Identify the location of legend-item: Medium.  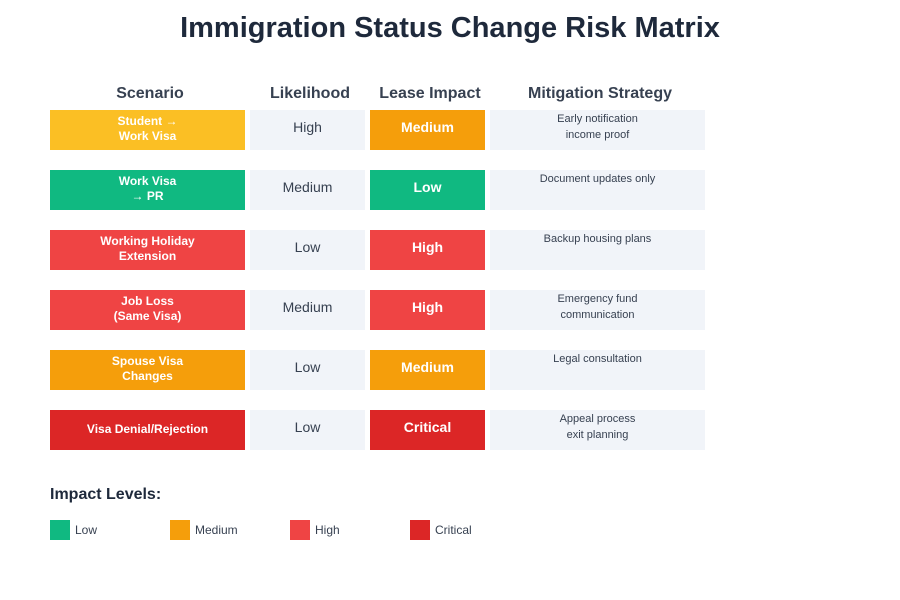
(204, 530).